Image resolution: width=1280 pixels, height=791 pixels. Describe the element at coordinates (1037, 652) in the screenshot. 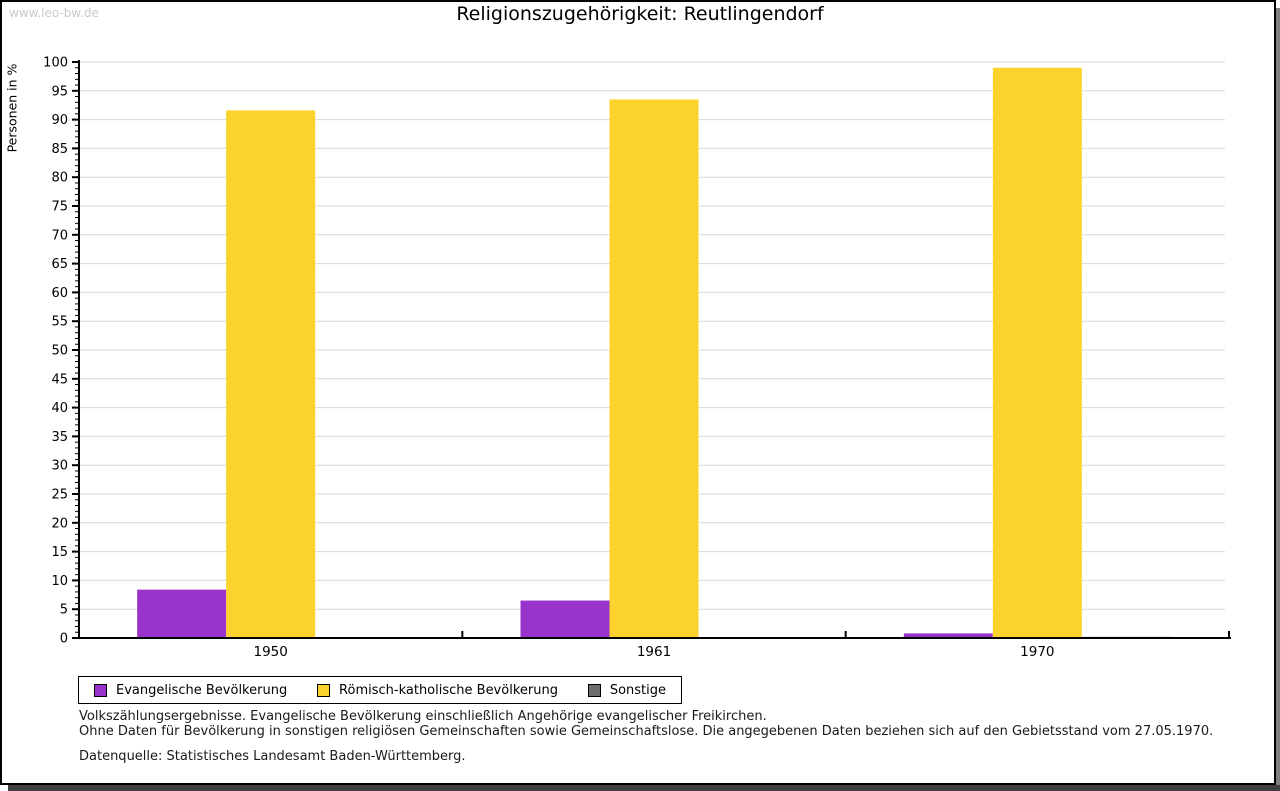

I see `x-tick-label: 1970` at that location.